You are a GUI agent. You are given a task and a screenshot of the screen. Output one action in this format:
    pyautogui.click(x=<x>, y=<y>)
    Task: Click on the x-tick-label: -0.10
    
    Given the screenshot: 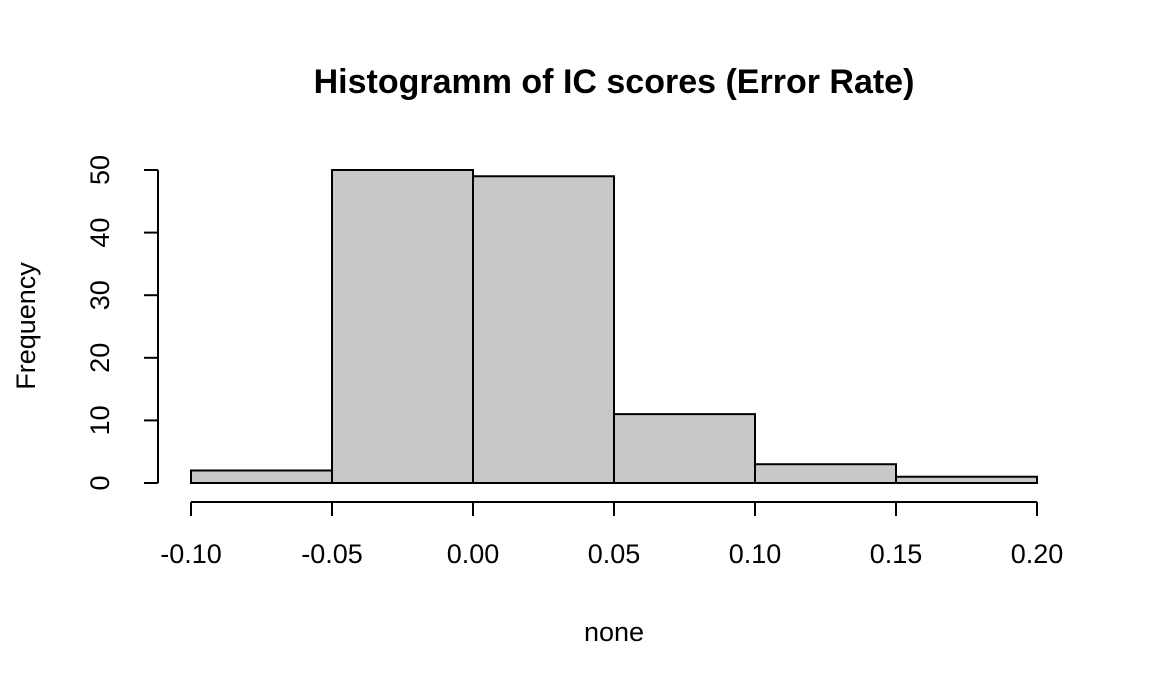 What is the action you would take?
    pyautogui.click(x=191, y=554)
    